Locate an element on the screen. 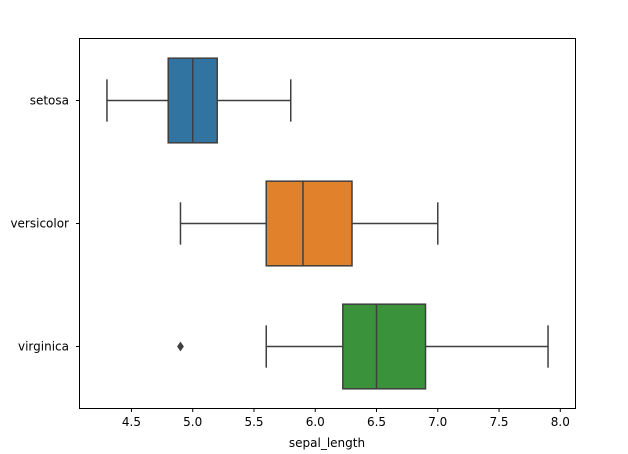  x-axis: 4.5 5.0 5.5 6.0 6.5 7.0 7.5 8.0 is located at coordinates (346, 418).